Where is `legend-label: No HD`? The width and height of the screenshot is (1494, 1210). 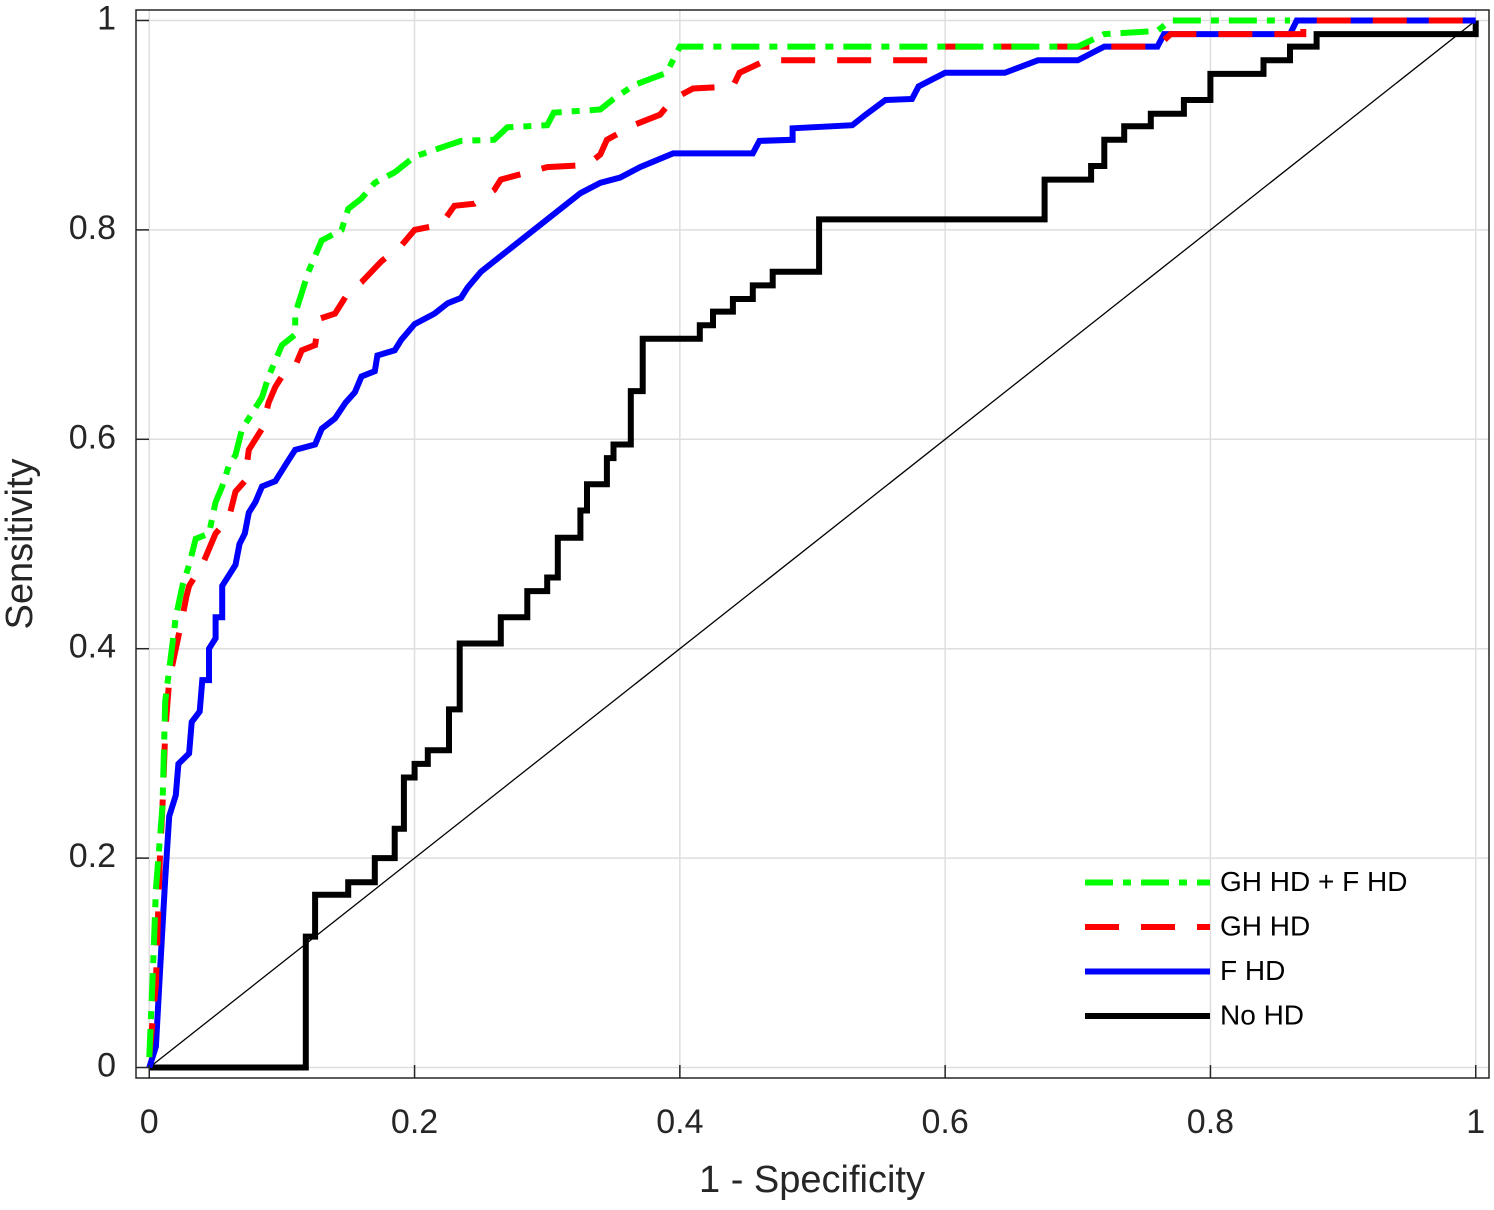
legend-label: No HD is located at coordinates (1262, 1014).